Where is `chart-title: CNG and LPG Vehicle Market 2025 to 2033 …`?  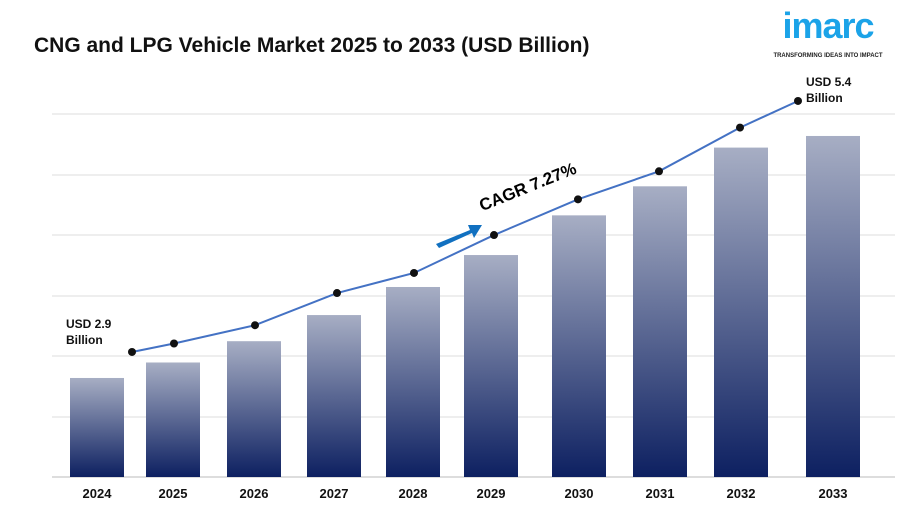
chart-title: CNG and LPG Vehicle Market 2025 to 2033 … is located at coordinates (312, 45).